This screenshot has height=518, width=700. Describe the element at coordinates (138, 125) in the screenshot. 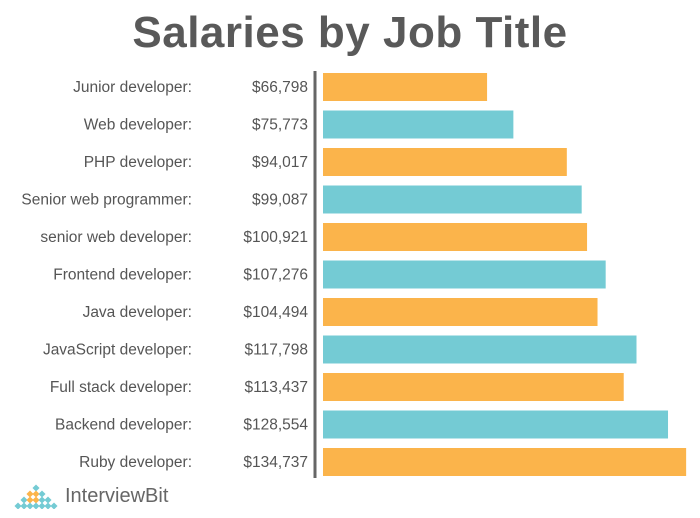

I see `category-label: Web developer:` at that location.